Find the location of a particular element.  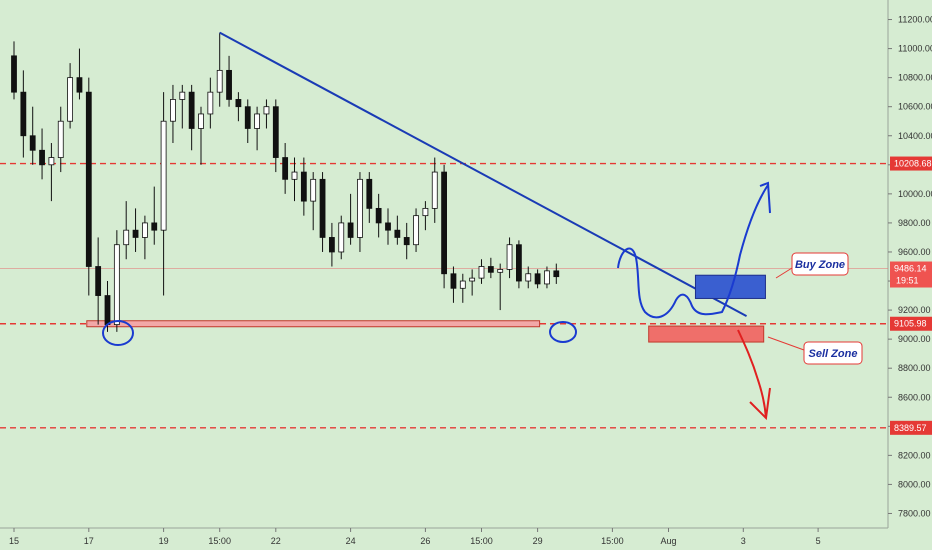

level-price-label: 10208.68 is located at coordinates (913, 164).